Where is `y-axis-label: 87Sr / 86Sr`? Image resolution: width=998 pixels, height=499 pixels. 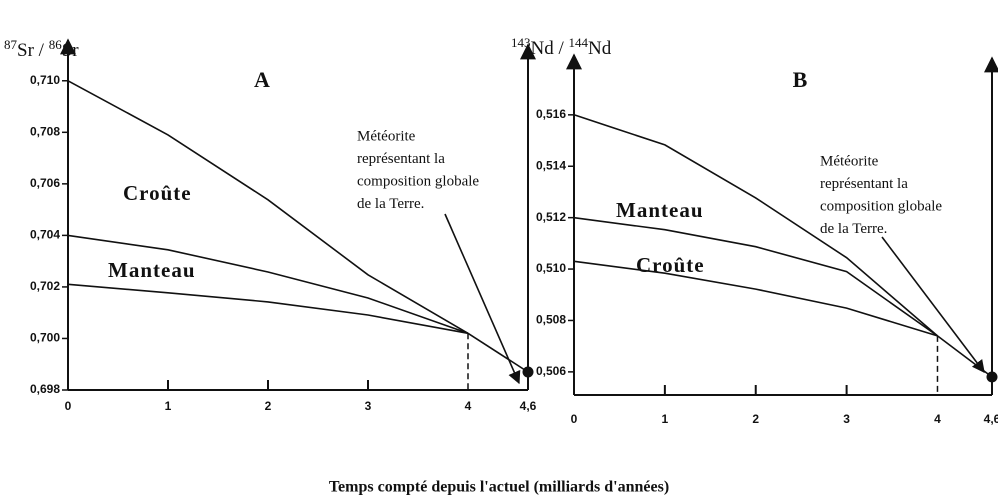
y-axis-label: 87Sr / 86Sr is located at coordinates (41, 49).